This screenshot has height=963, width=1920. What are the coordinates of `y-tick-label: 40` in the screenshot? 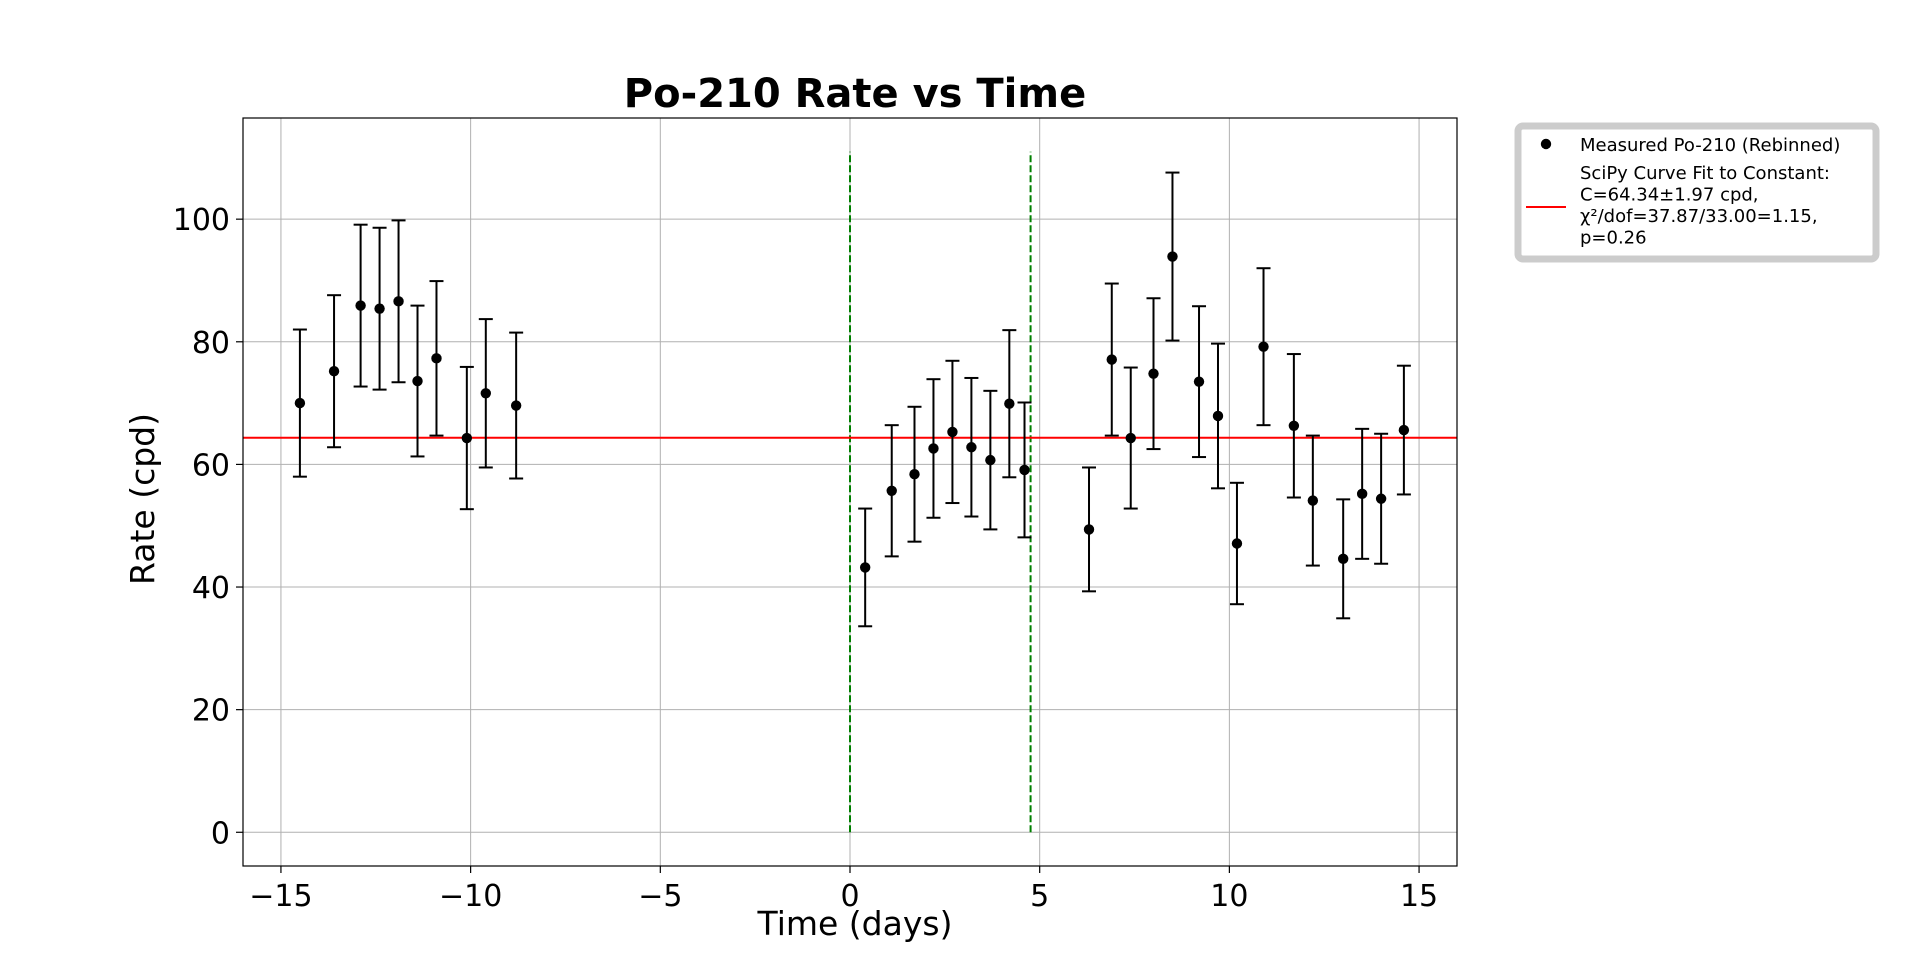 It's located at (211, 588).